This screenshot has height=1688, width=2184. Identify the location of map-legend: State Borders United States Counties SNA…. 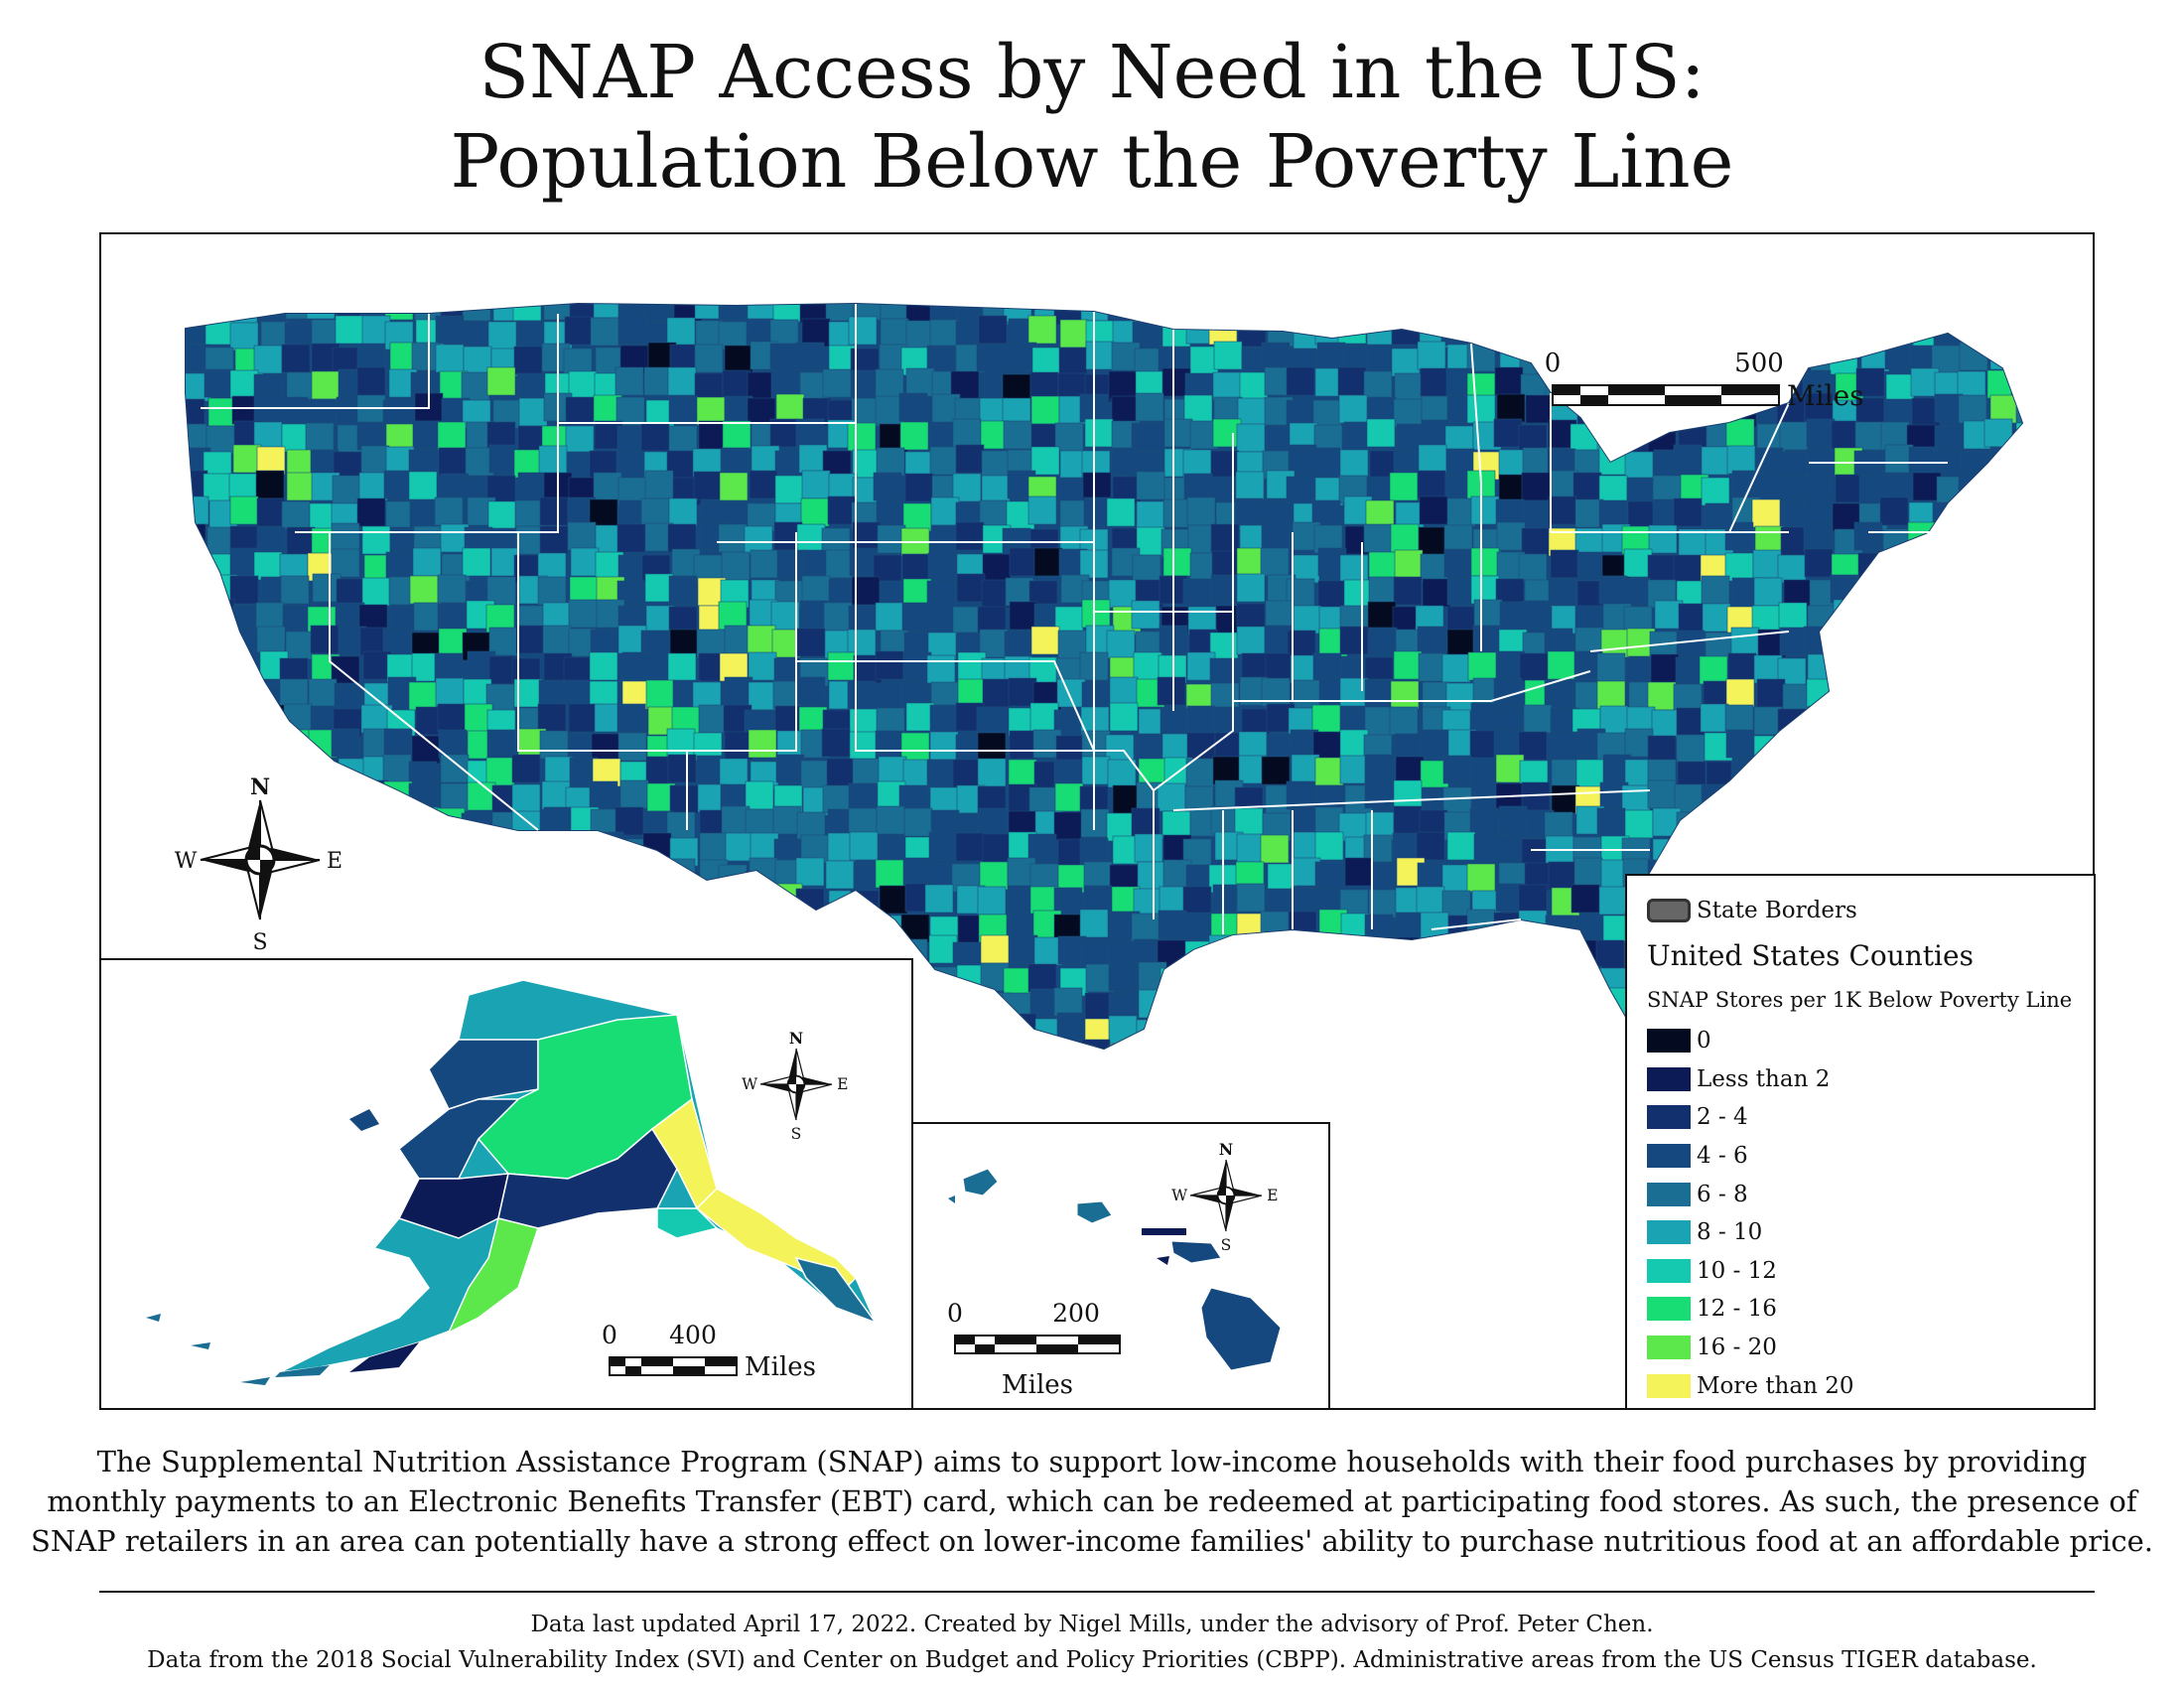
(1860, 1142).